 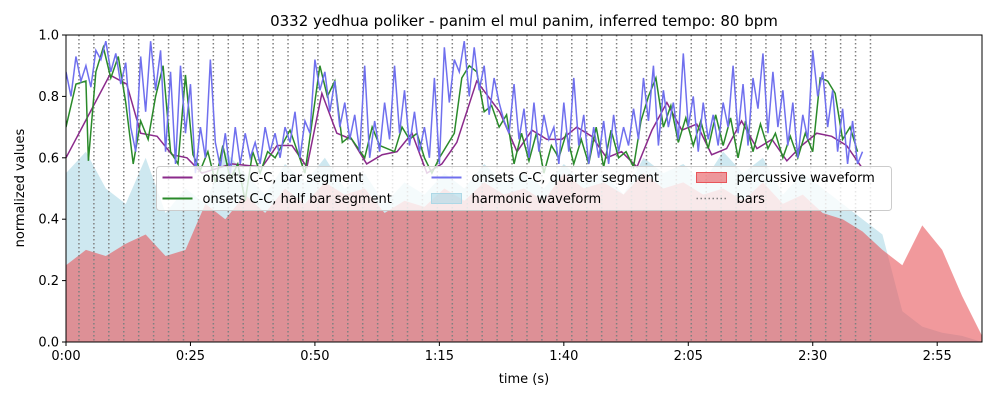 What do you see at coordinates (20, 187) in the screenshot?
I see `y-axis-label: normalized values` at bounding box center [20, 187].